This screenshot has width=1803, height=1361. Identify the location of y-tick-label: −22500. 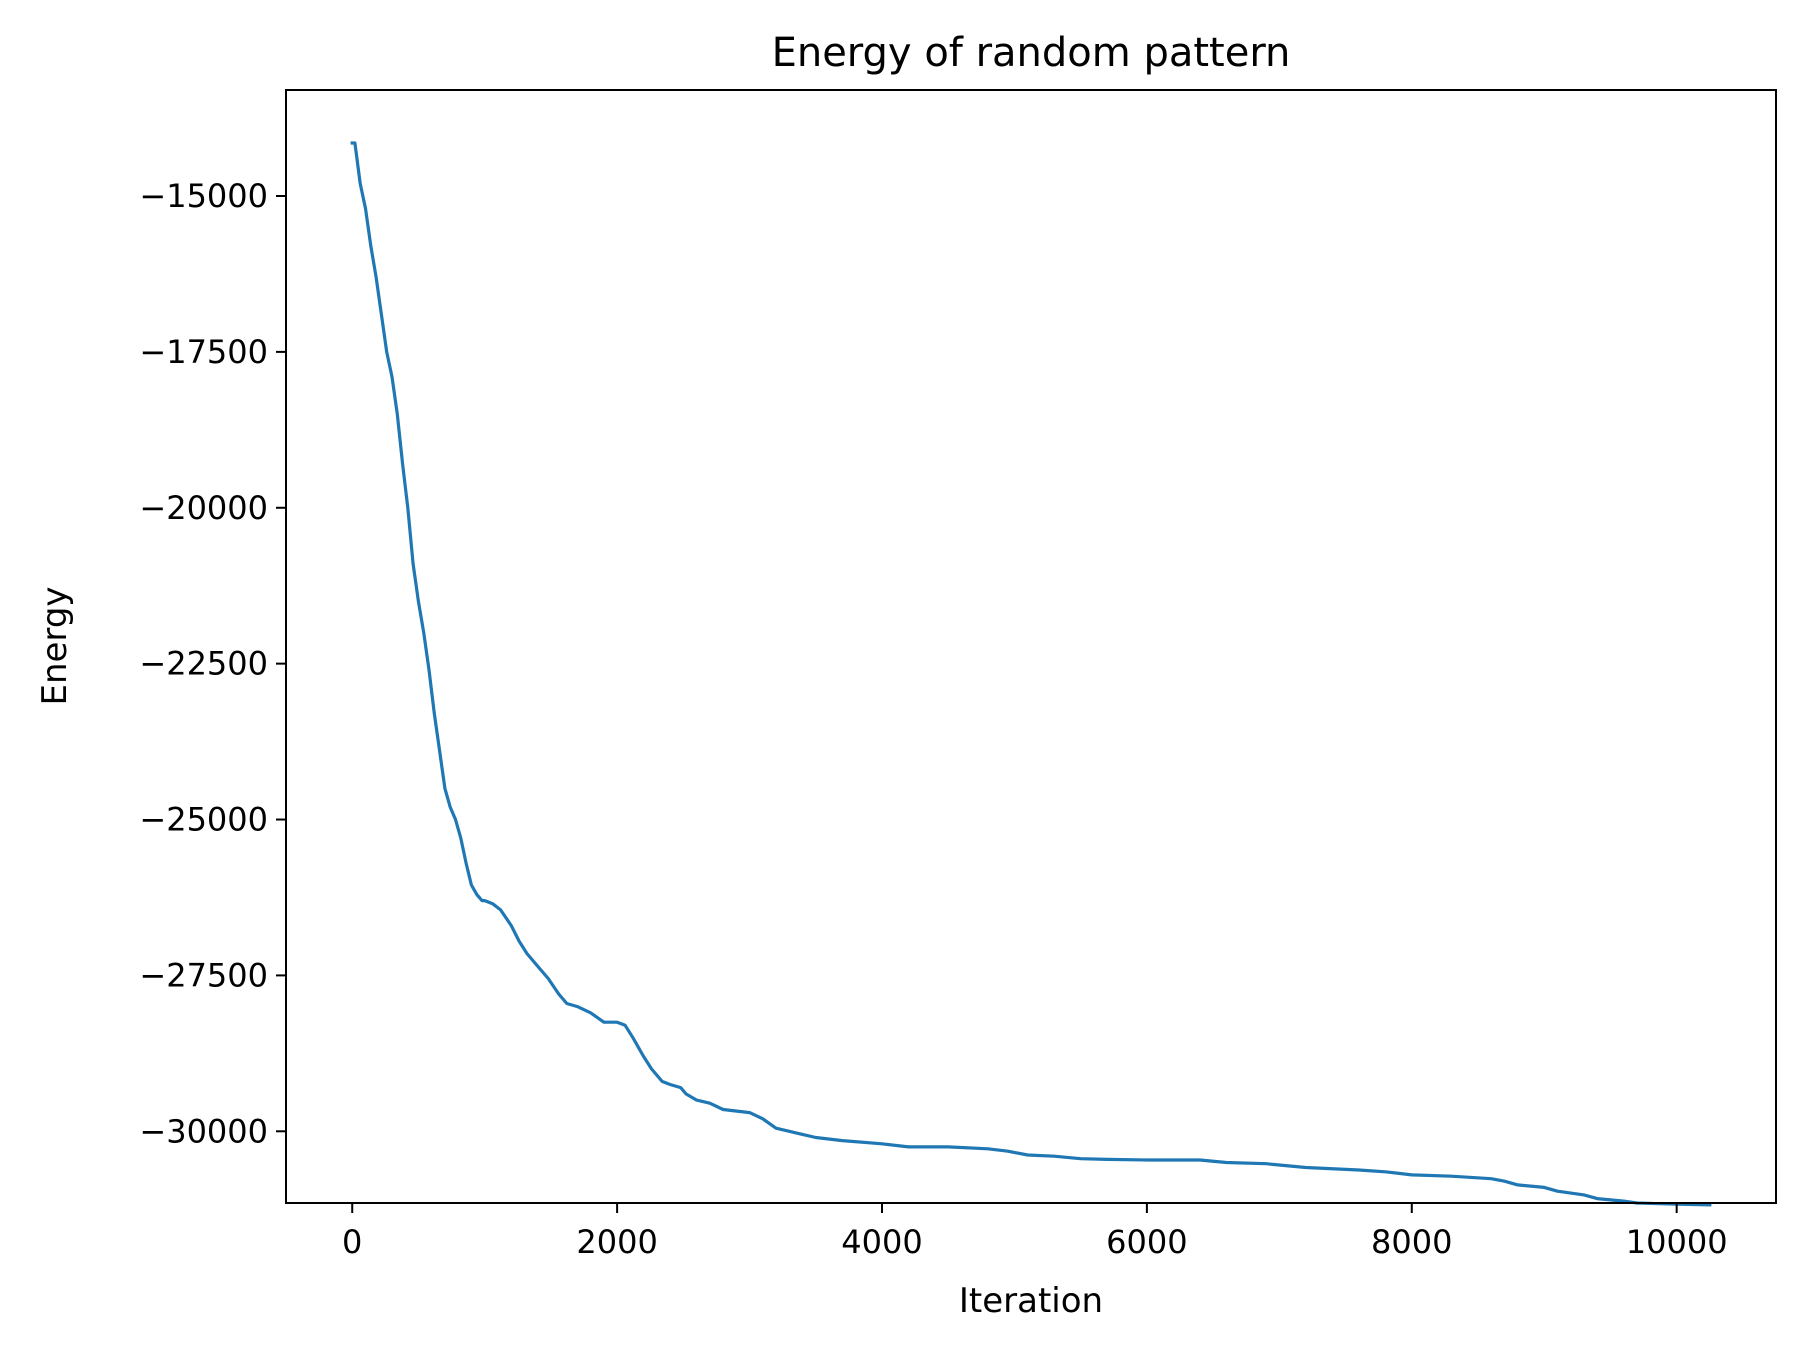
(203, 664).